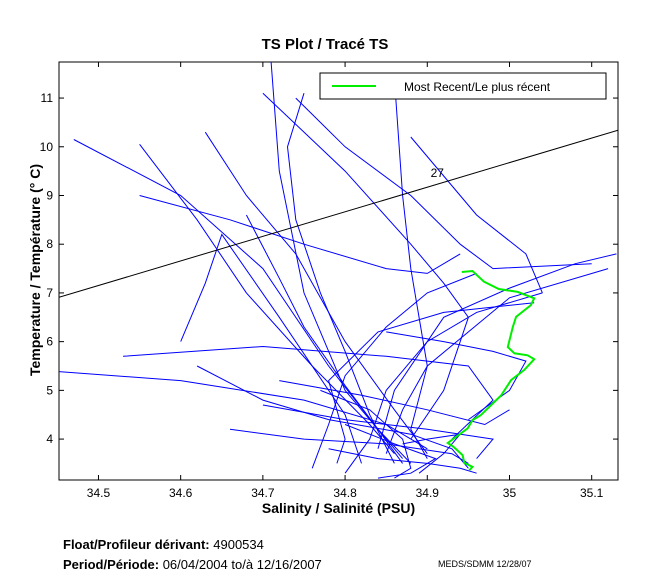 The height and width of the screenshot is (580, 650). What do you see at coordinates (49, 195) in the screenshot?
I see `y-tick-label: 9` at bounding box center [49, 195].